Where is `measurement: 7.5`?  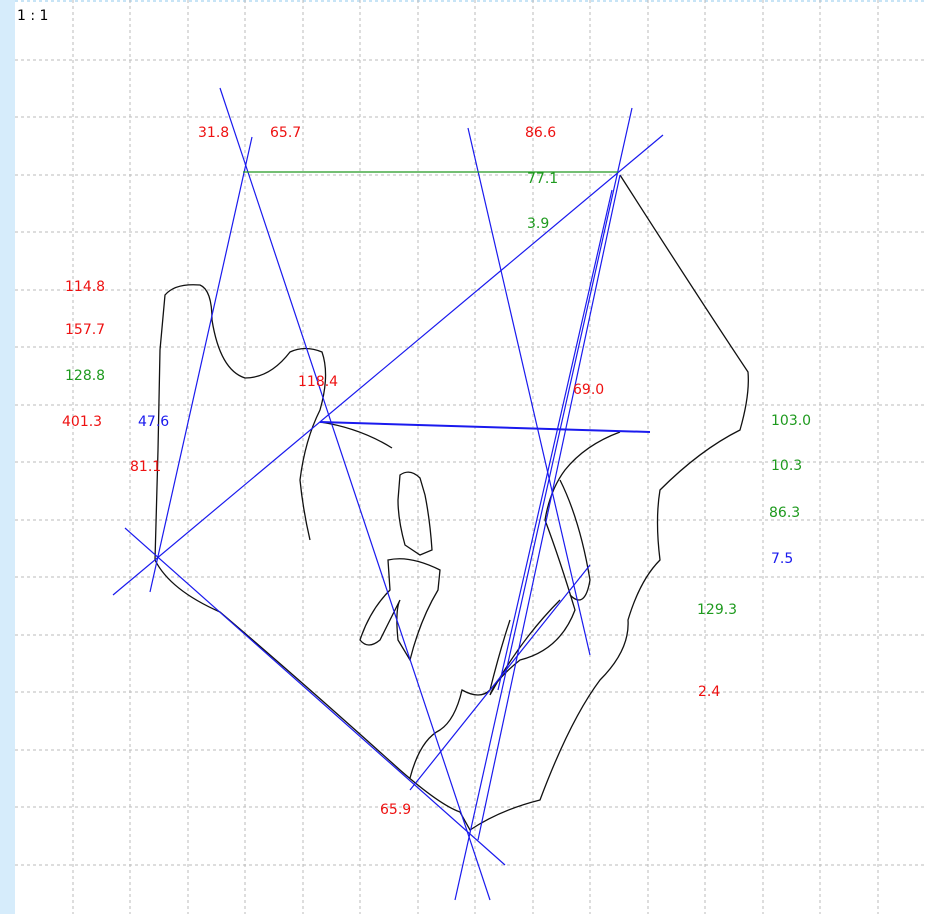 measurement: 7.5 is located at coordinates (782, 559).